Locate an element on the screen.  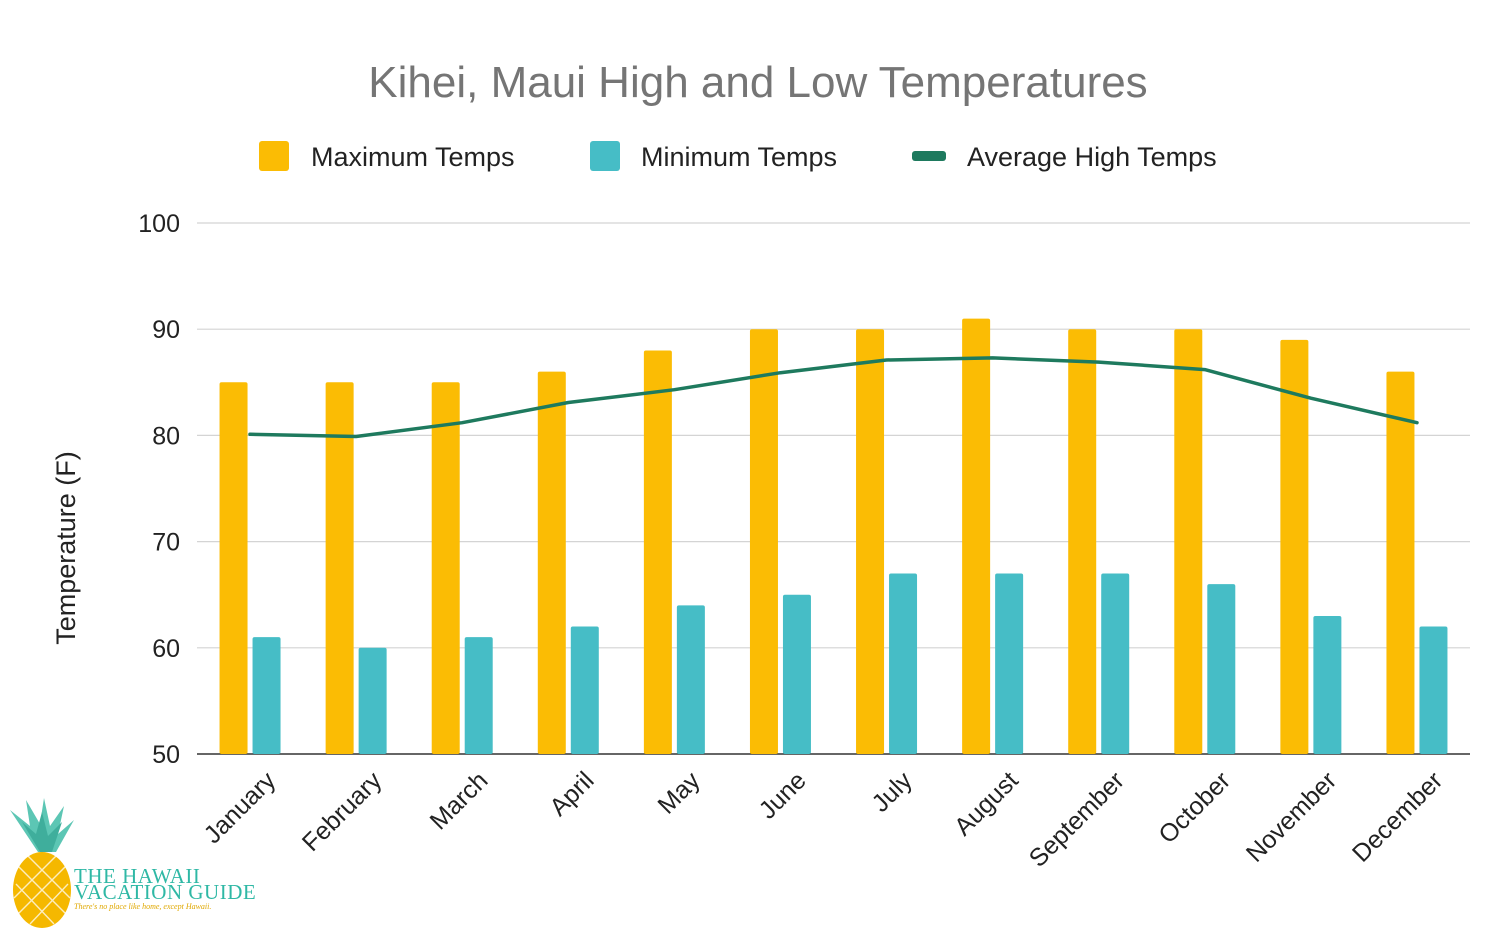
x-category-label: April is located at coordinates (571, 793).